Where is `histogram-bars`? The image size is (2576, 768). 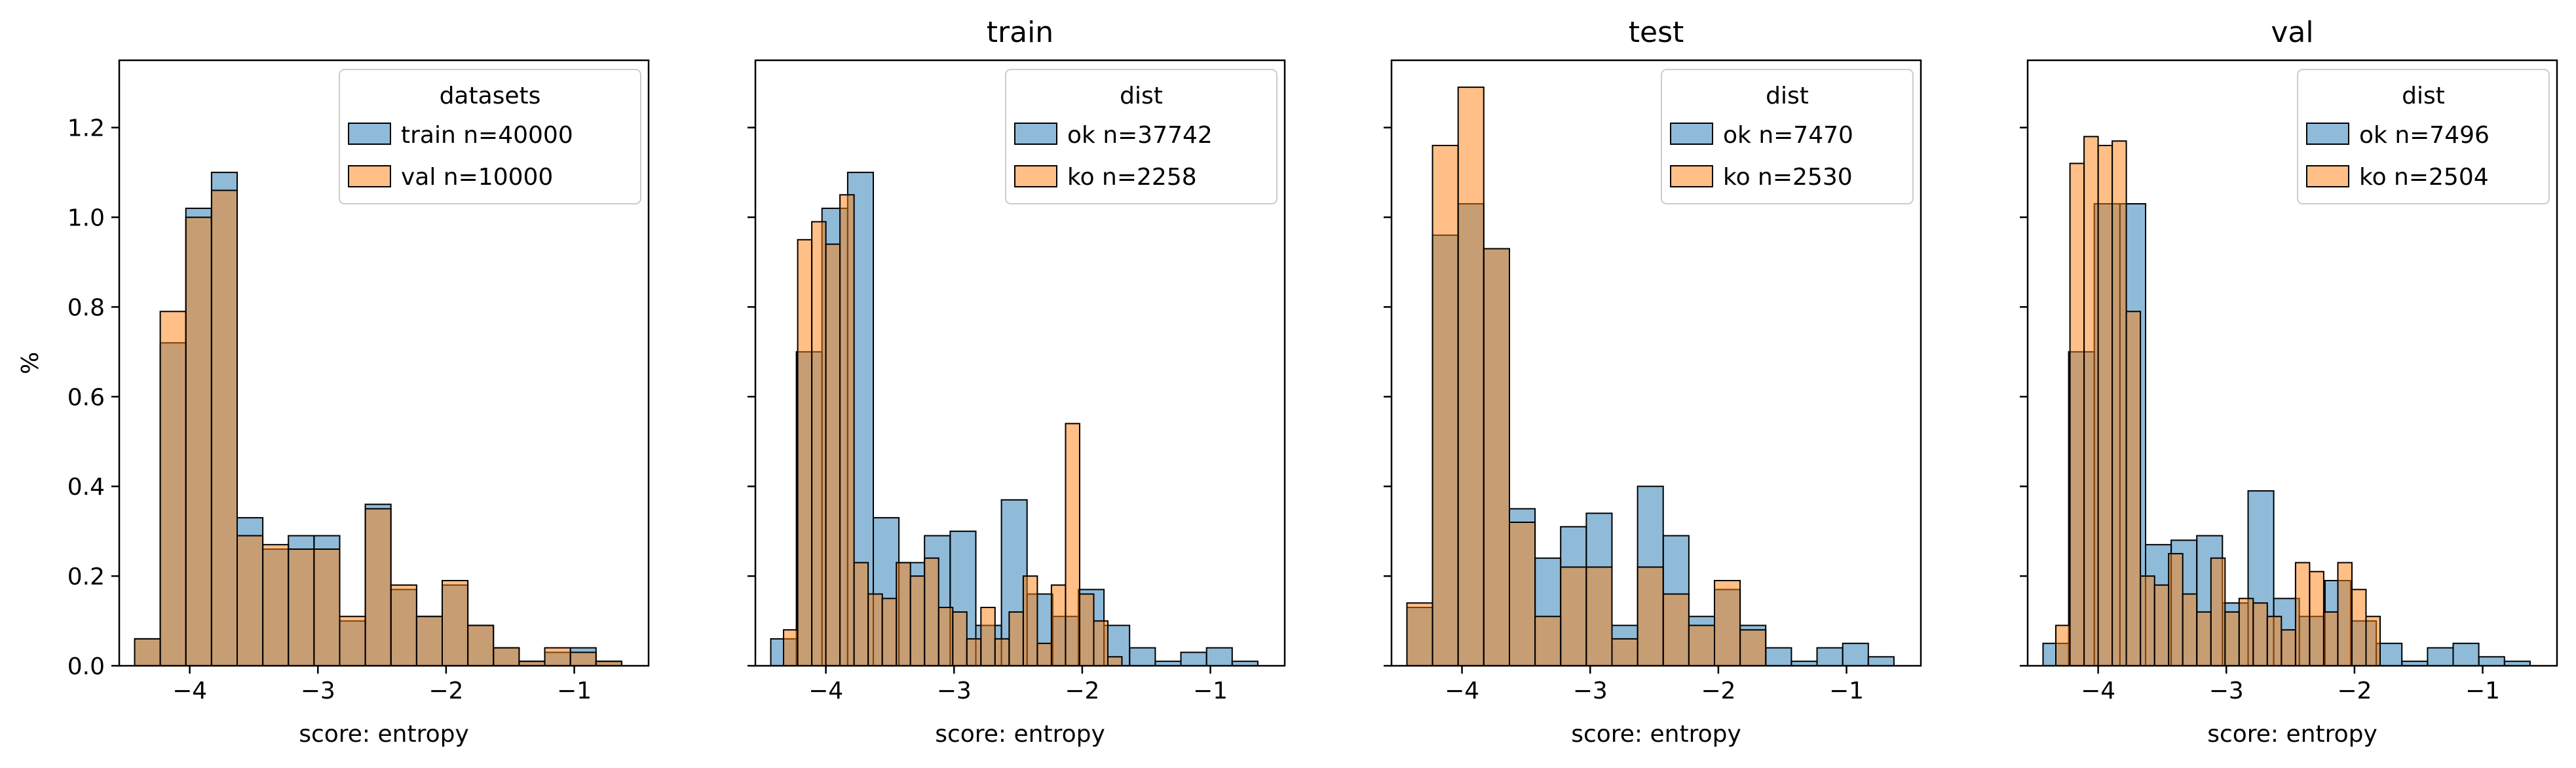 histogram-bars is located at coordinates (378, 420).